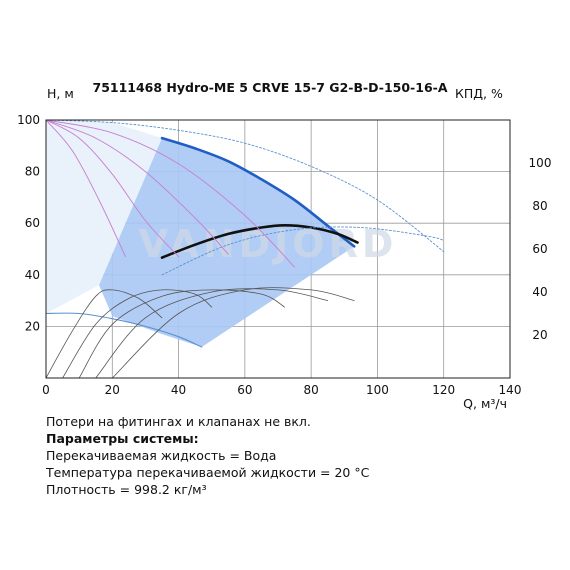  Describe the element at coordinates (122, 438) in the screenshot. I see `notes-params-heading: Параметры системы:` at that location.